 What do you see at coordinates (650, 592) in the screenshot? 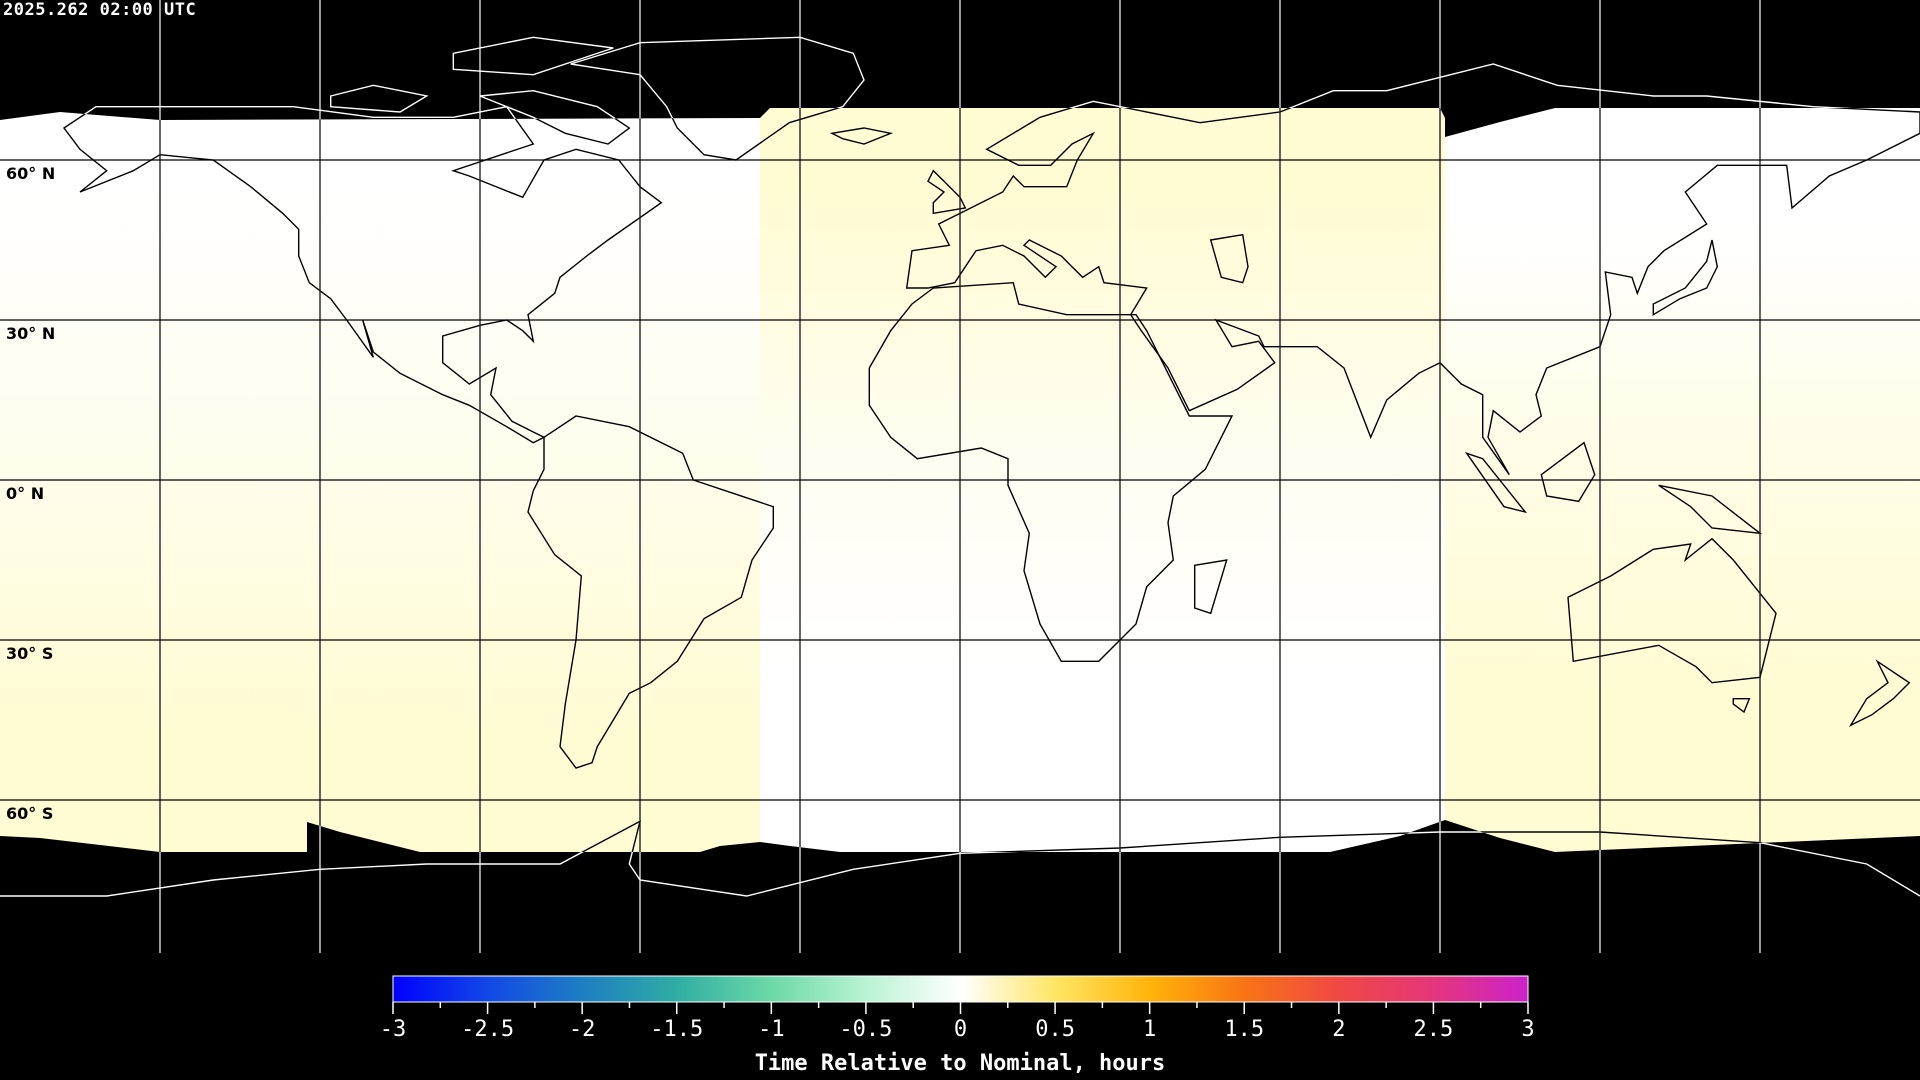
I see `coastline-south-america` at bounding box center [650, 592].